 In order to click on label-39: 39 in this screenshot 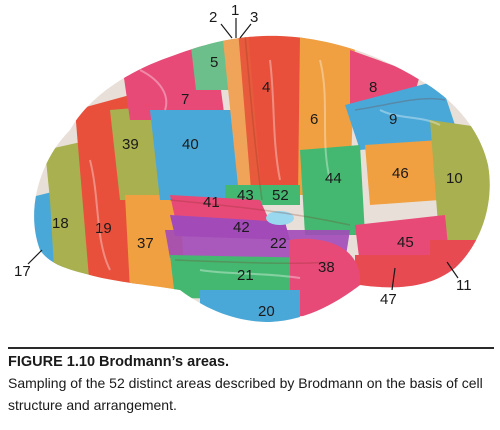, I will do `click(130, 144)`.